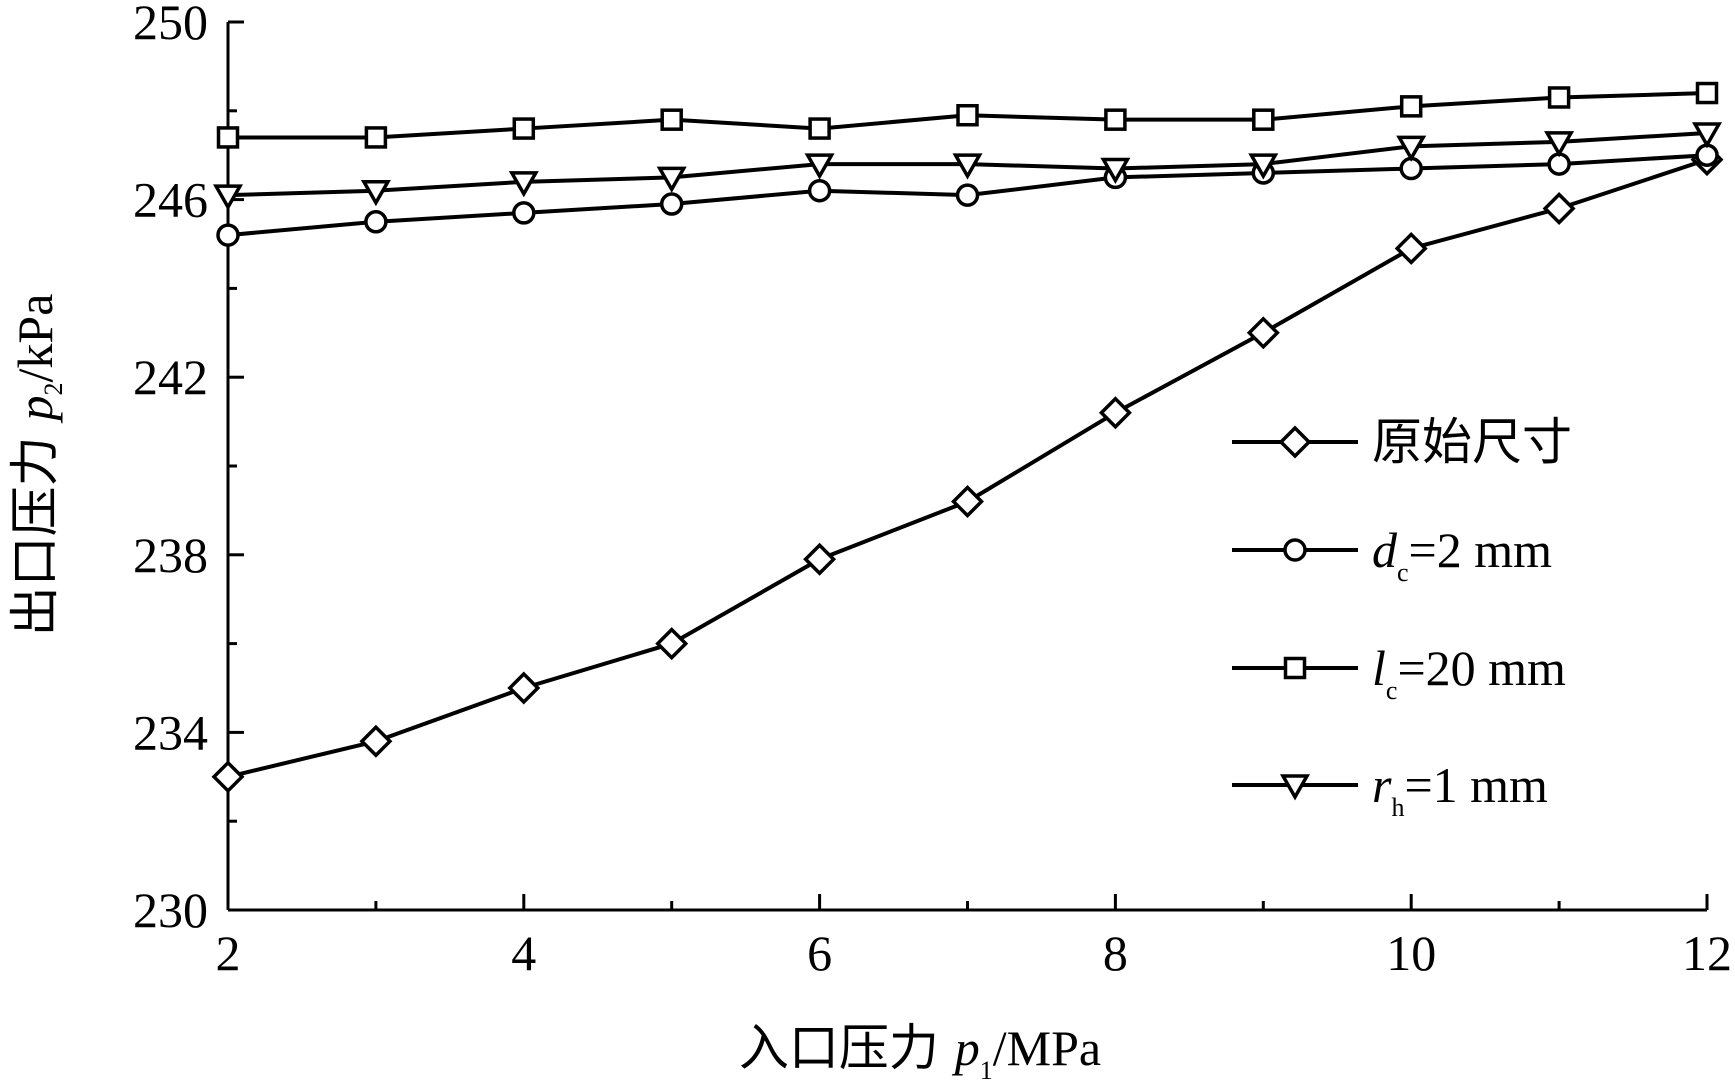 This screenshot has width=1735, height=1088. I want to click on y-tick-label: 234, so click(170, 732).